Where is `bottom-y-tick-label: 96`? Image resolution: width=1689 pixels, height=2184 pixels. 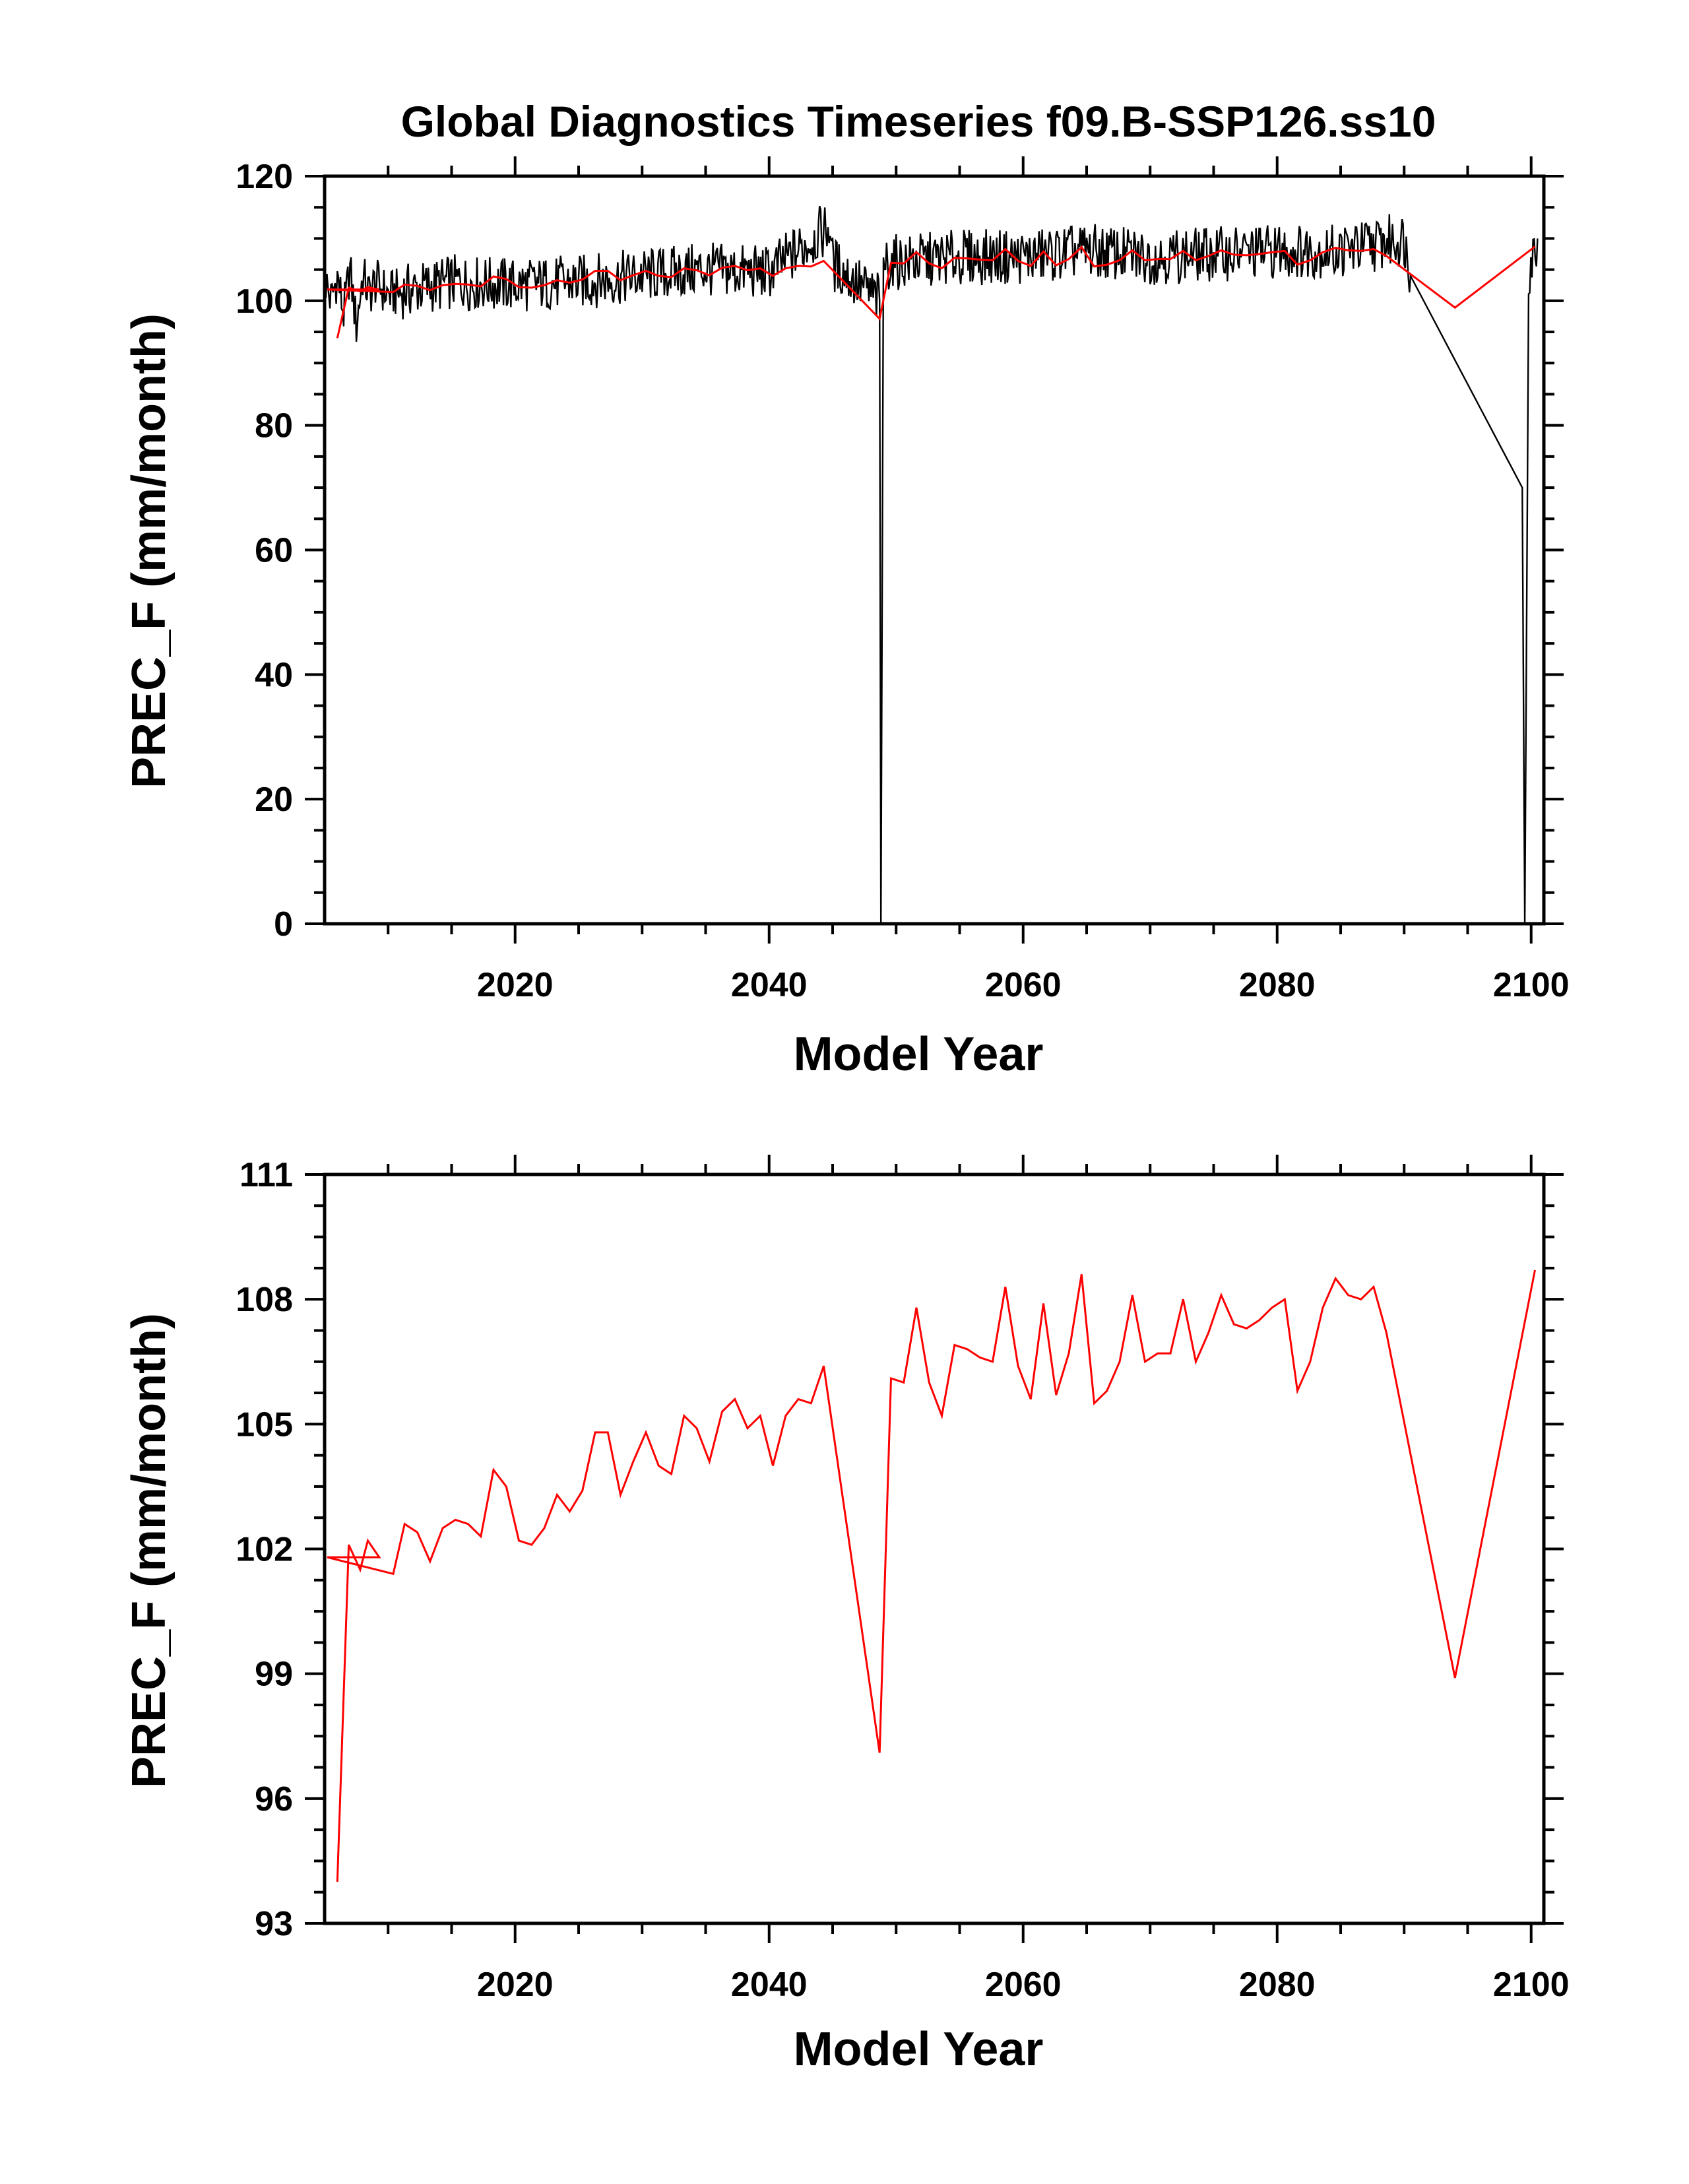 bottom-y-tick-label: 96 is located at coordinates (274, 1799).